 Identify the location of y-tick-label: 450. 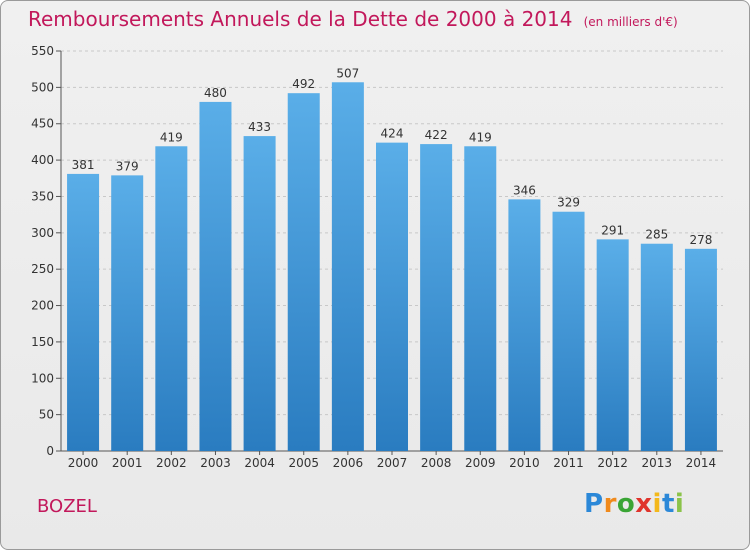
(42, 124).